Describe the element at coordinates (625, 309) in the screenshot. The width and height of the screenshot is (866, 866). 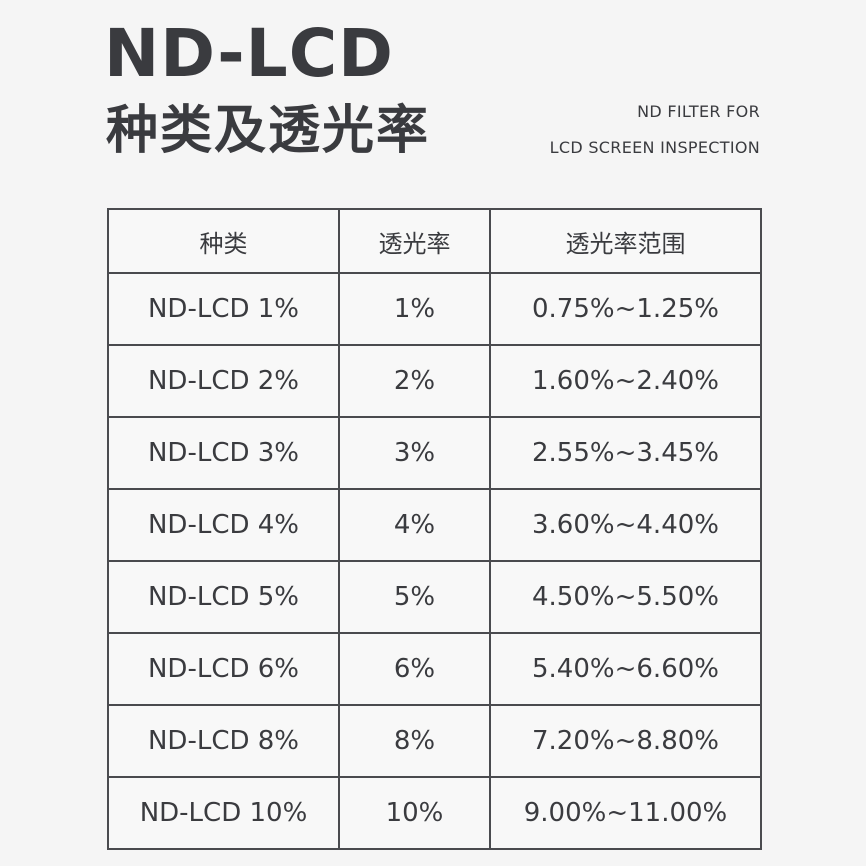
I see `cell-range: 0.75%~1.25%` at that location.